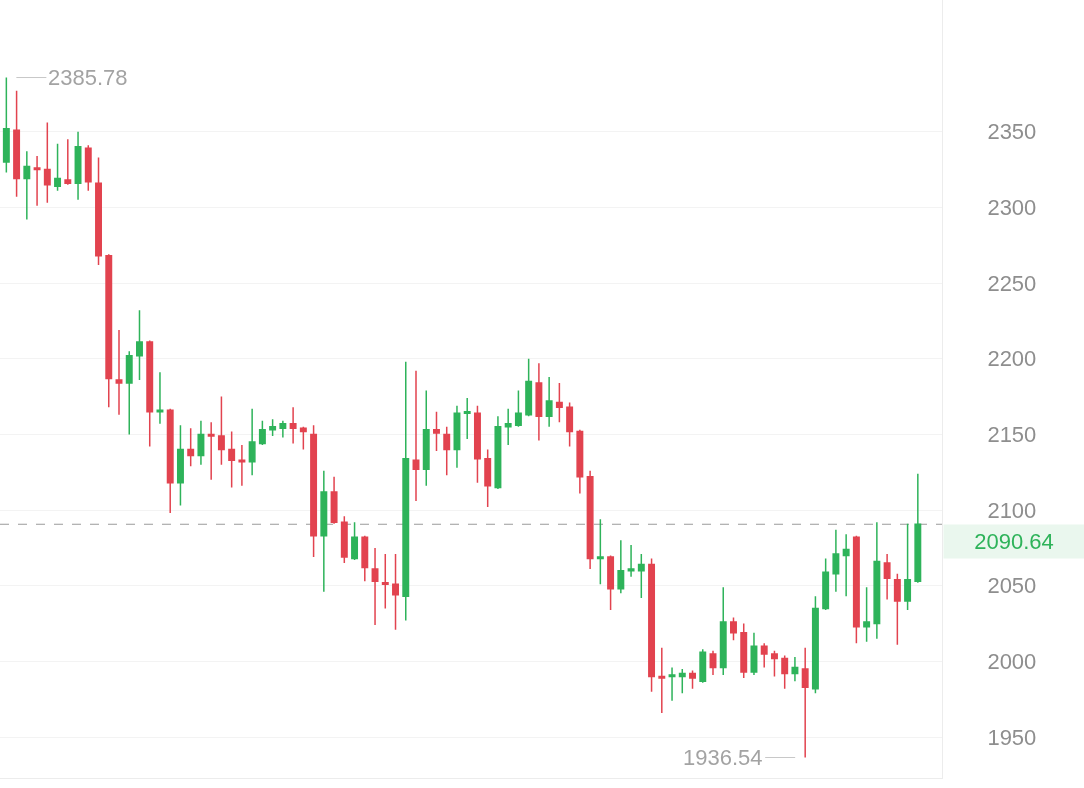  I want to click on ref-line-label: 2090.64, so click(1014, 541).